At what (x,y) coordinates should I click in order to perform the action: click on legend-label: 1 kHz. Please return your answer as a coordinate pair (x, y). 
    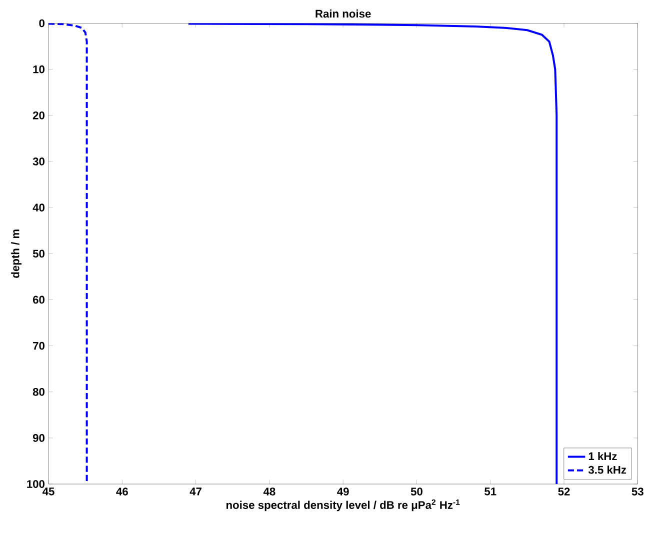
    Looking at the image, I should click on (602, 456).